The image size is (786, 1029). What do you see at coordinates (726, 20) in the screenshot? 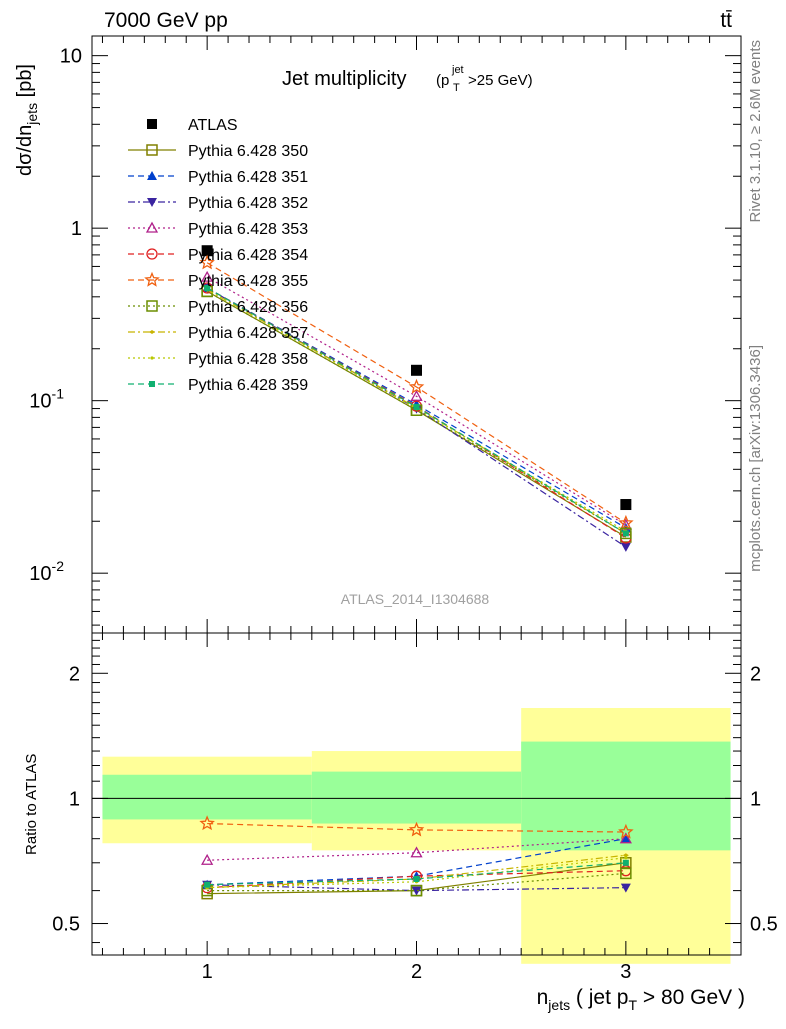
I see `header-right: tt̄` at bounding box center [726, 20].